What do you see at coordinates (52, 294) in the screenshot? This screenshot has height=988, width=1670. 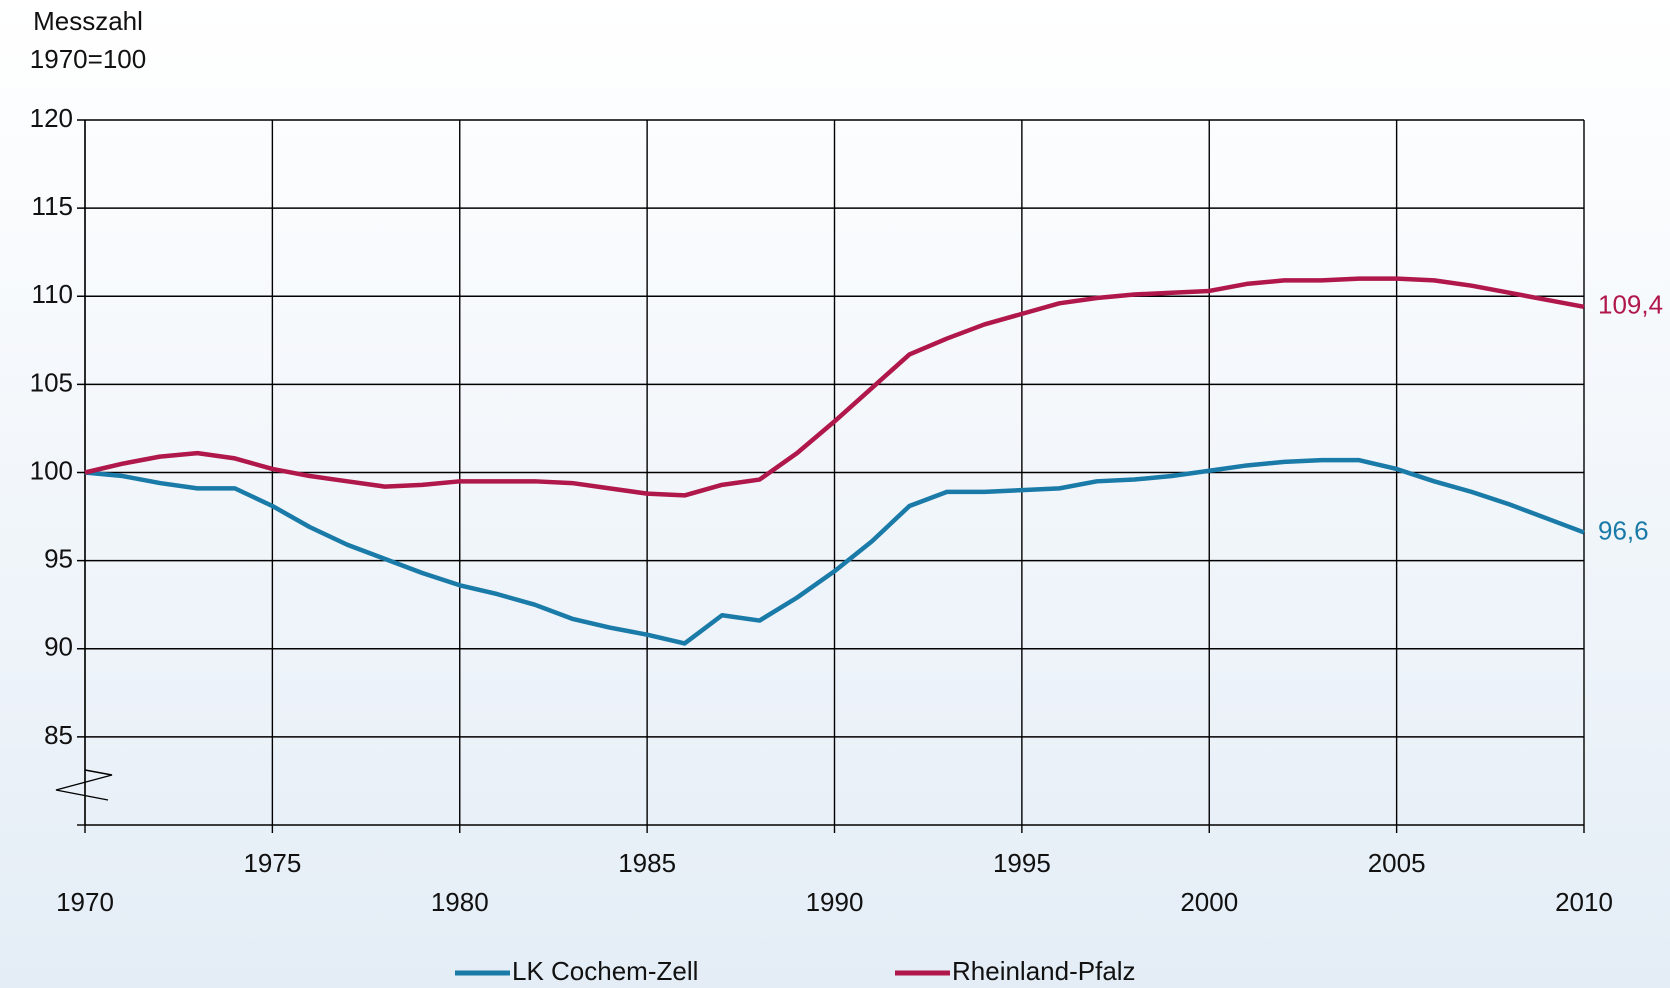 I see `y-tick-label: 110` at bounding box center [52, 294].